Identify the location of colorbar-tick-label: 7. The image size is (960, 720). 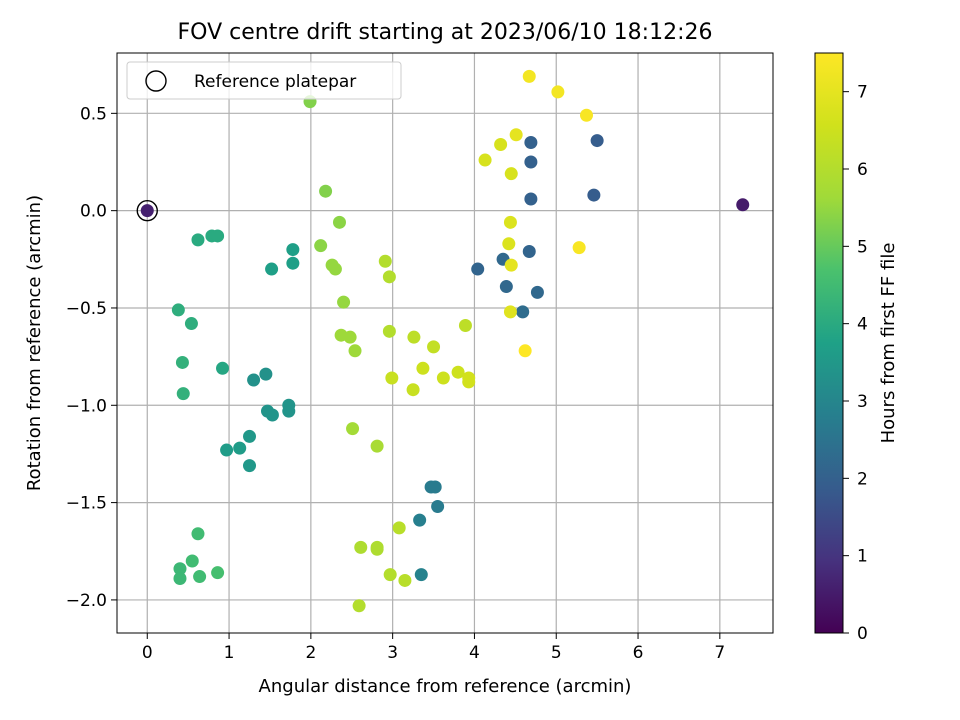
(862, 93).